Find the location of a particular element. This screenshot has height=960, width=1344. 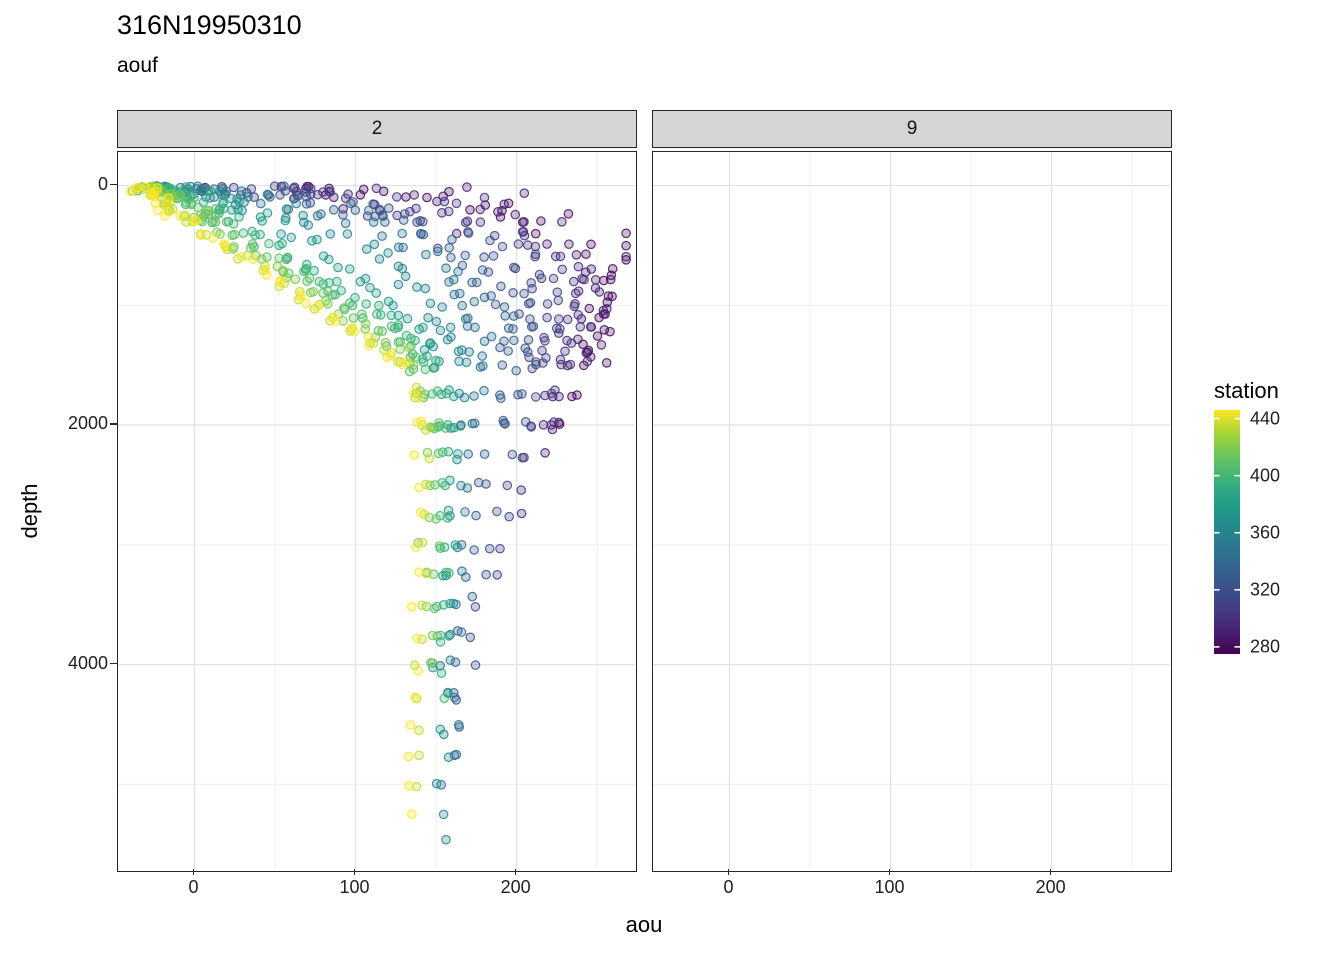

legend-gradient is located at coordinates (1227, 532).